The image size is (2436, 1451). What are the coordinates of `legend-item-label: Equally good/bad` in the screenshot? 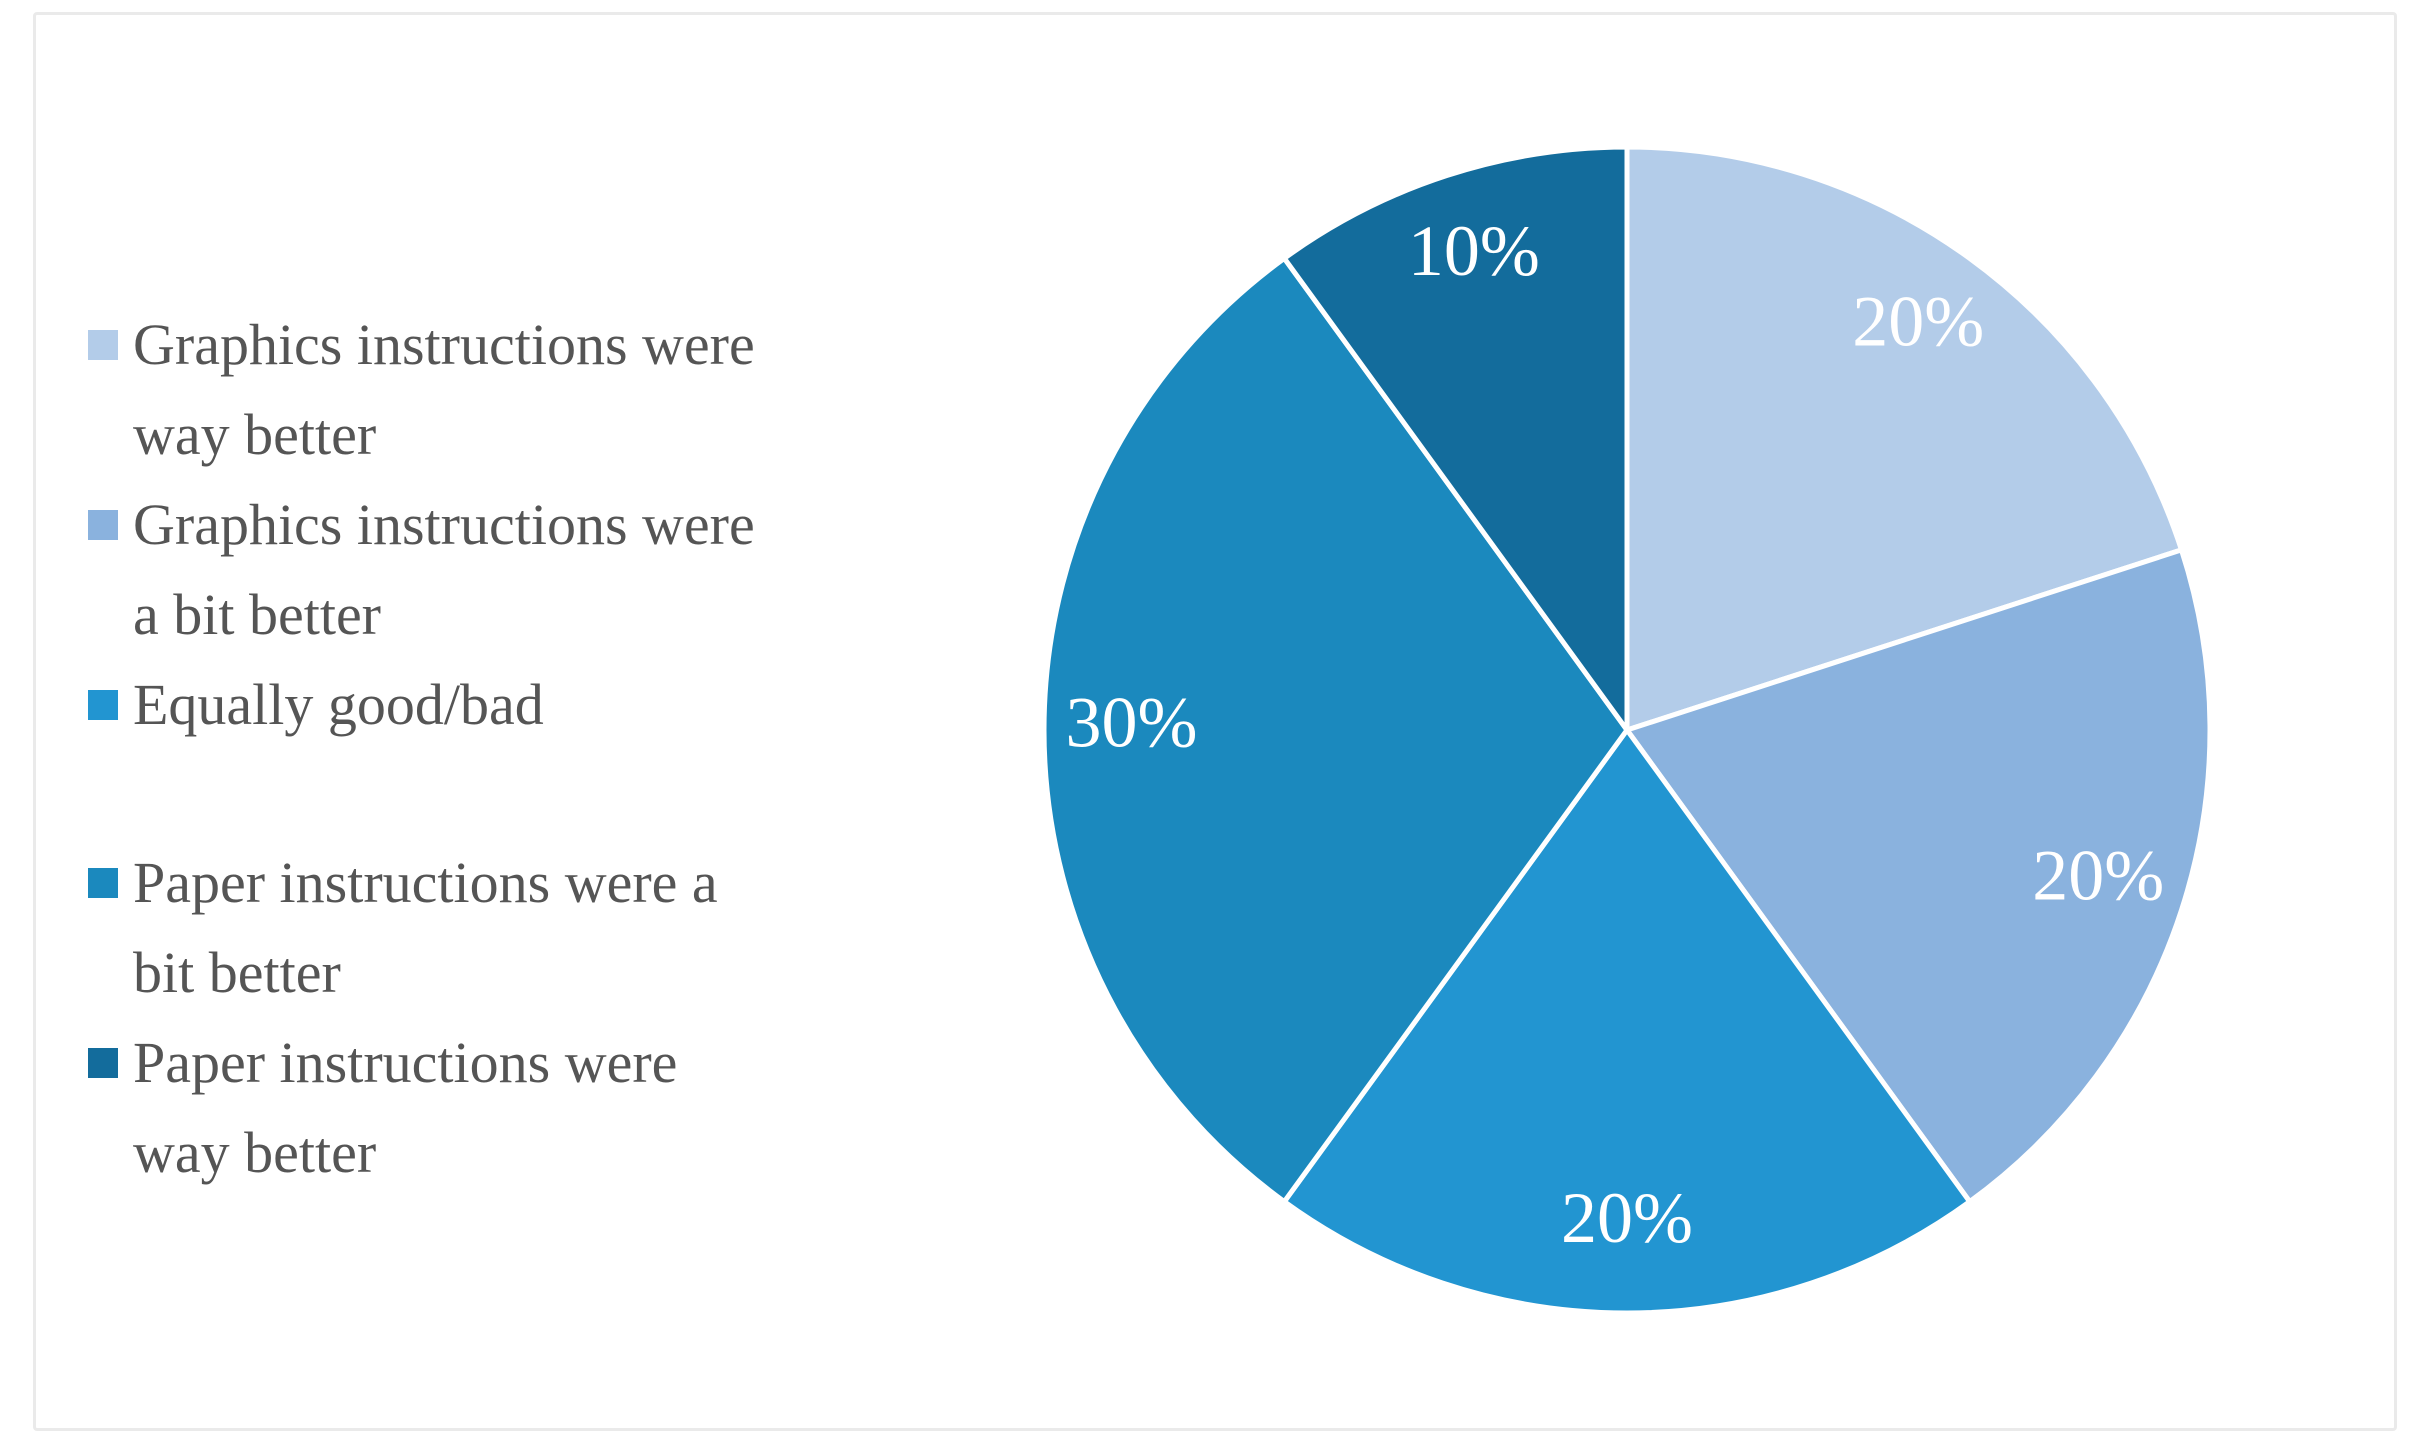 It's located at (338, 704).